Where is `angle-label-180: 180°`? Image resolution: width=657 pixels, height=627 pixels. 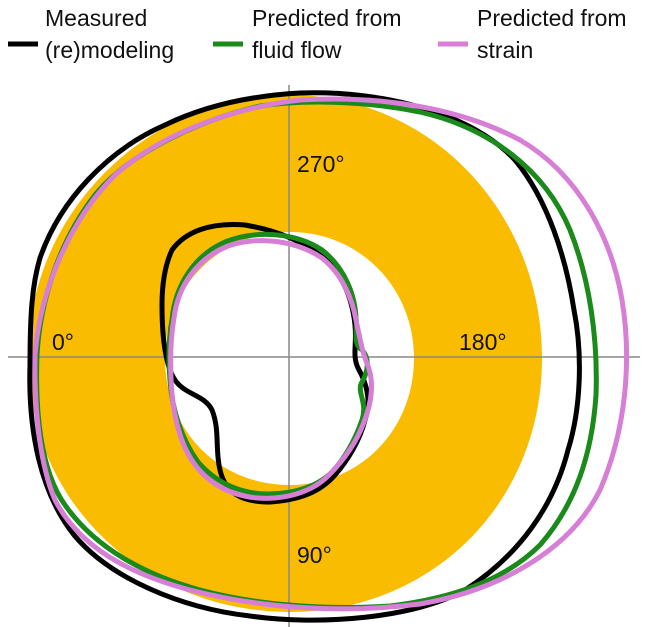 angle-label-180: 180° is located at coordinates (483, 342).